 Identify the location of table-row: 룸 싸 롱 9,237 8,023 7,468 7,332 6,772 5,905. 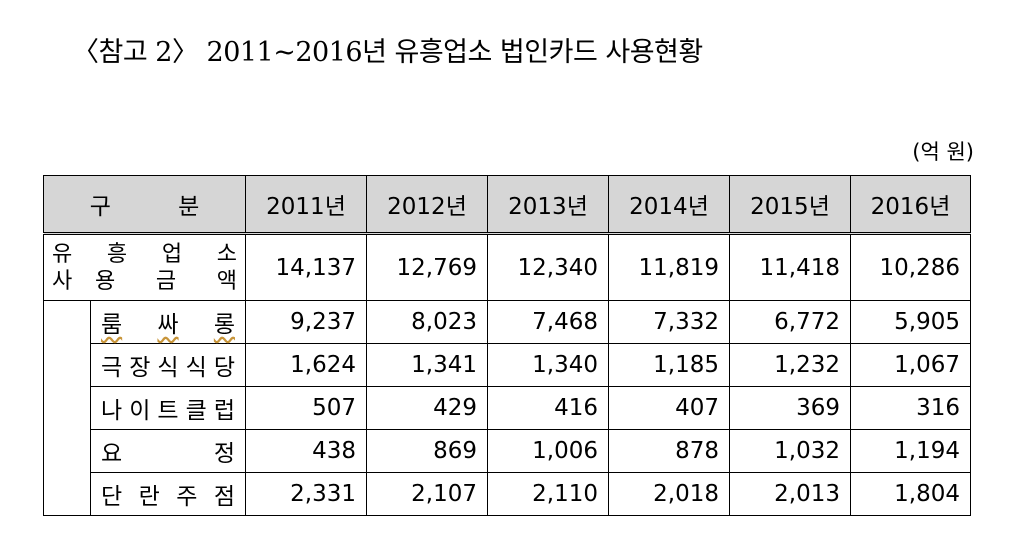
(507, 322).